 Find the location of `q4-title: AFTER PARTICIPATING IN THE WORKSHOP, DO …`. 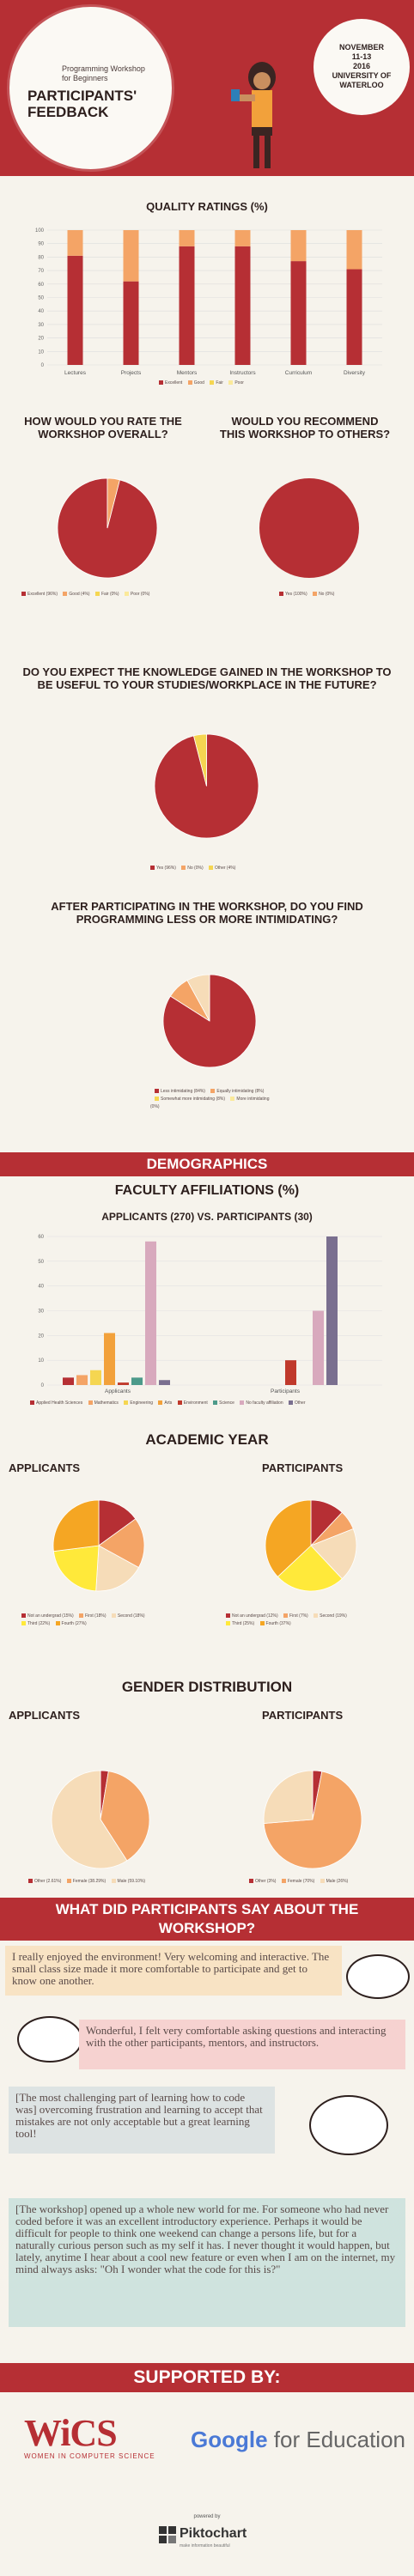

q4-title: AFTER PARTICIPATING IN THE WORKSHOP, DO … is located at coordinates (207, 913).